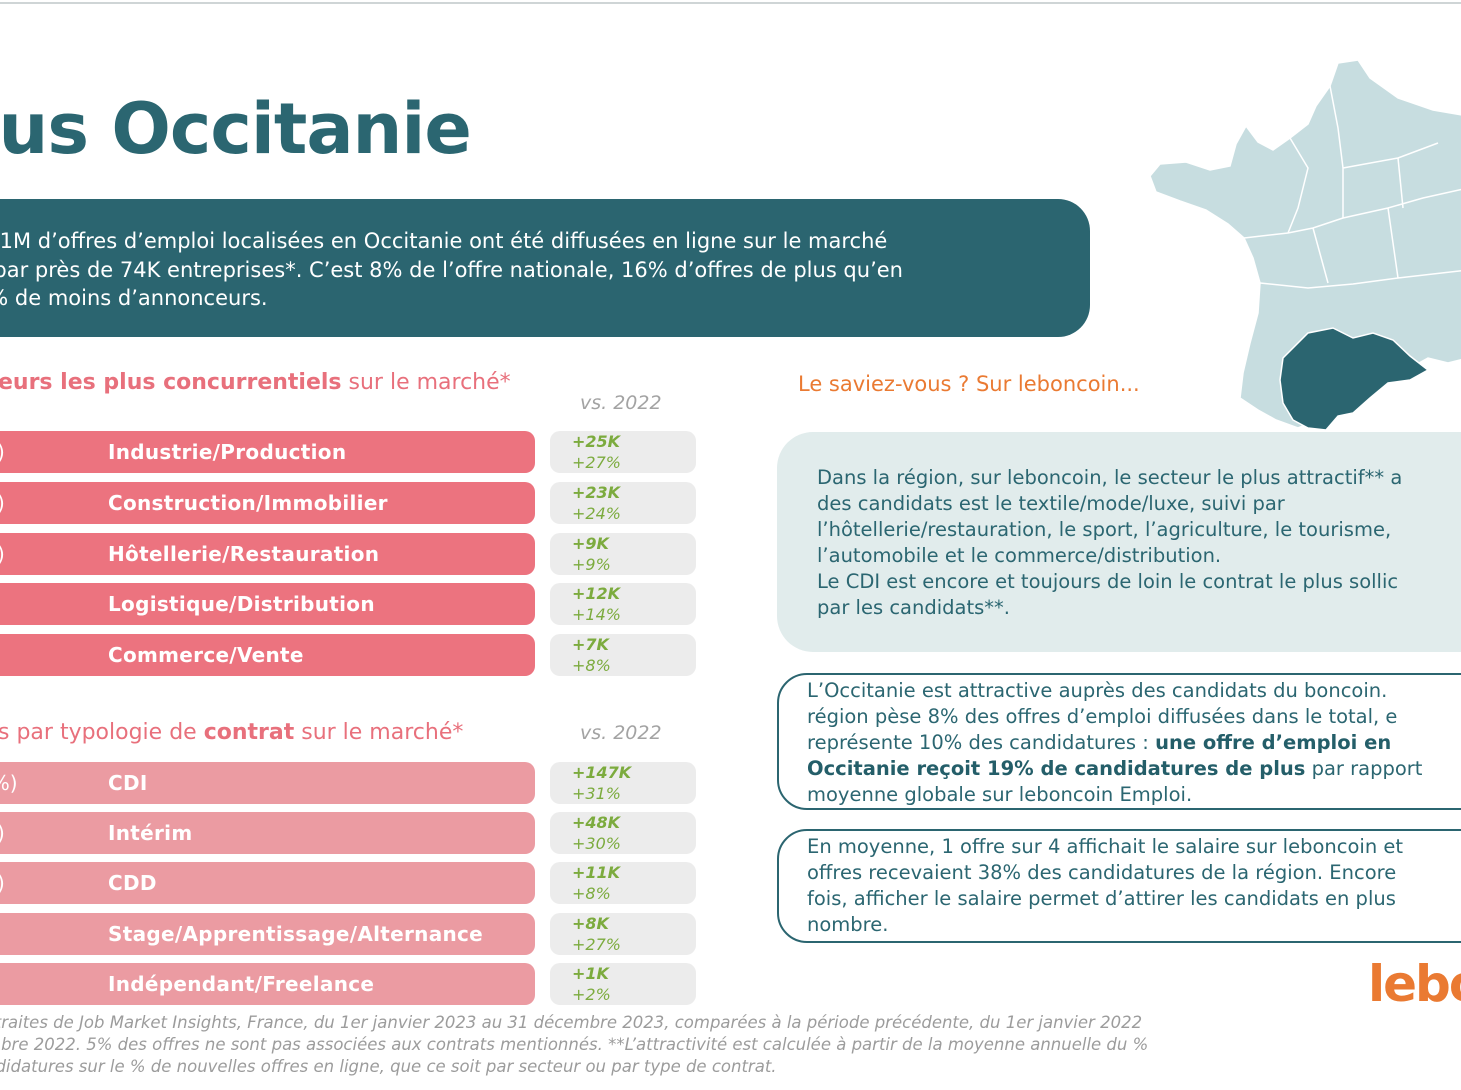 The image size is (1461, 1090). I want to click on delta-absolute: +48K, so click(596, 822).